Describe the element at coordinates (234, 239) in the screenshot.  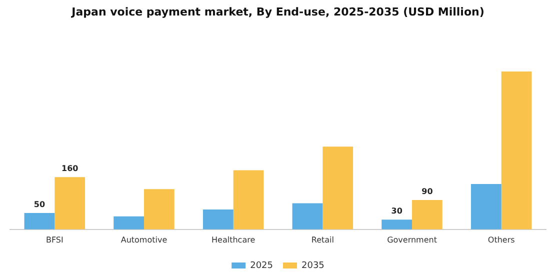
I see `x-tick-label: Healthcare` at that location.